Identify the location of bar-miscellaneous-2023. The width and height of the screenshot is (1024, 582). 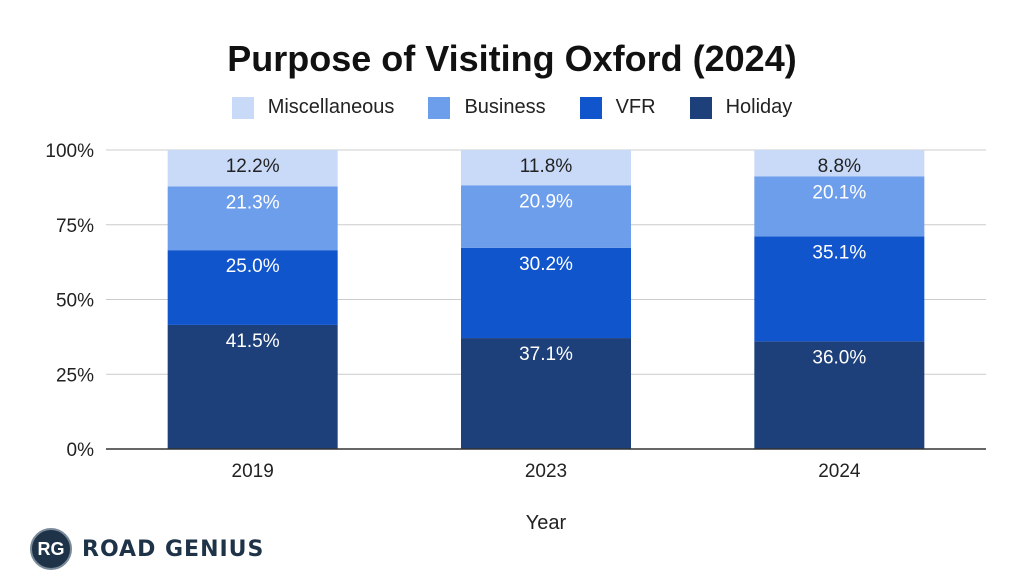
(546, 168).